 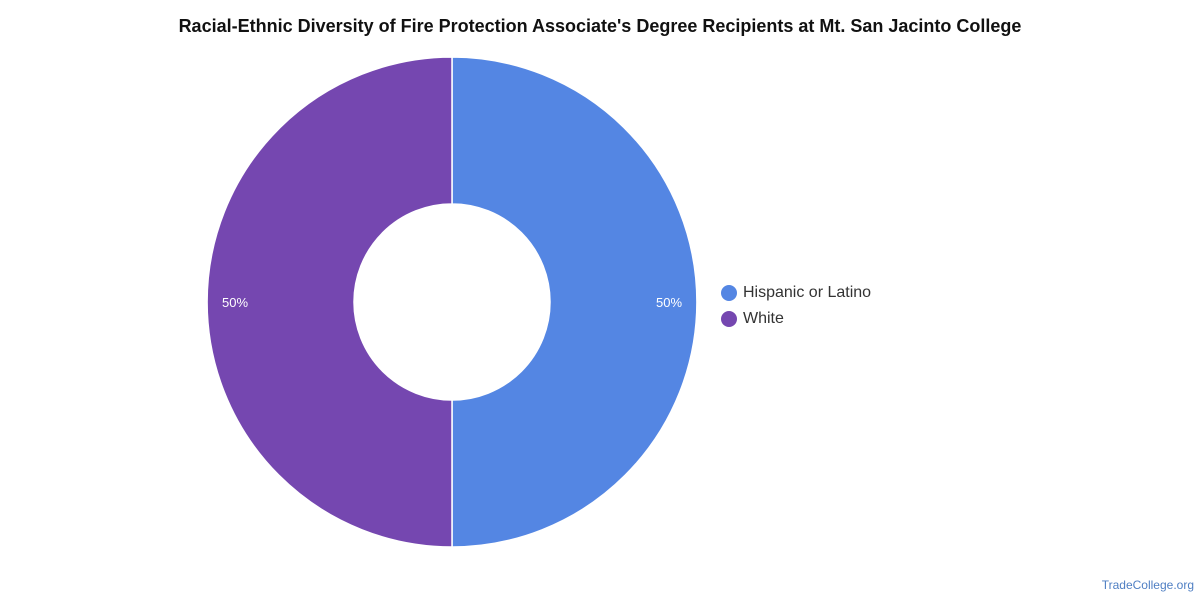 I want to click on legend-label: Hispanic or Latino, so click(x=807, y=292).